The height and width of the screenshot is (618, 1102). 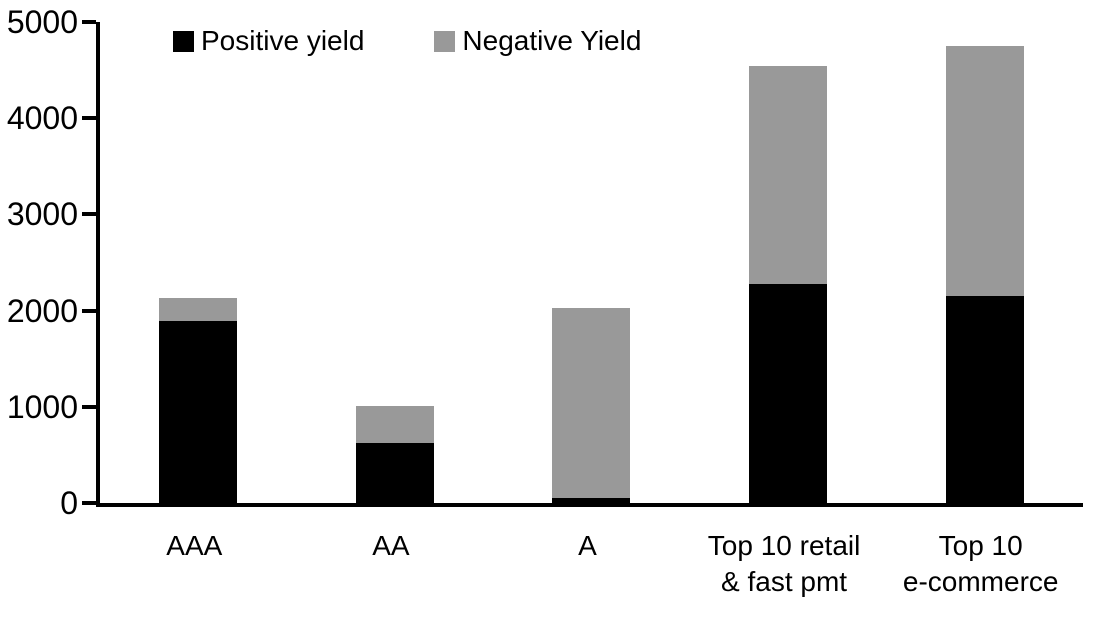 I want to click on y-tick-label: 4000, so click(x=42, y=118).